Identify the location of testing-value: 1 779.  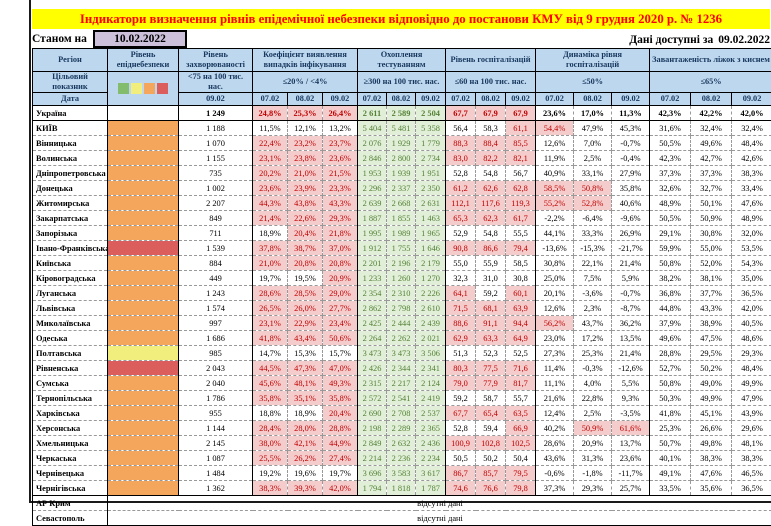
(431, 143).